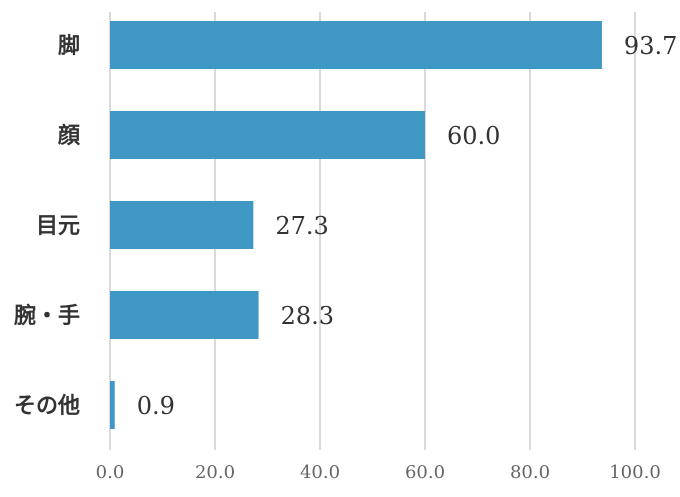  I want to click on x-tick-label: 100.0, so click(635, 472).